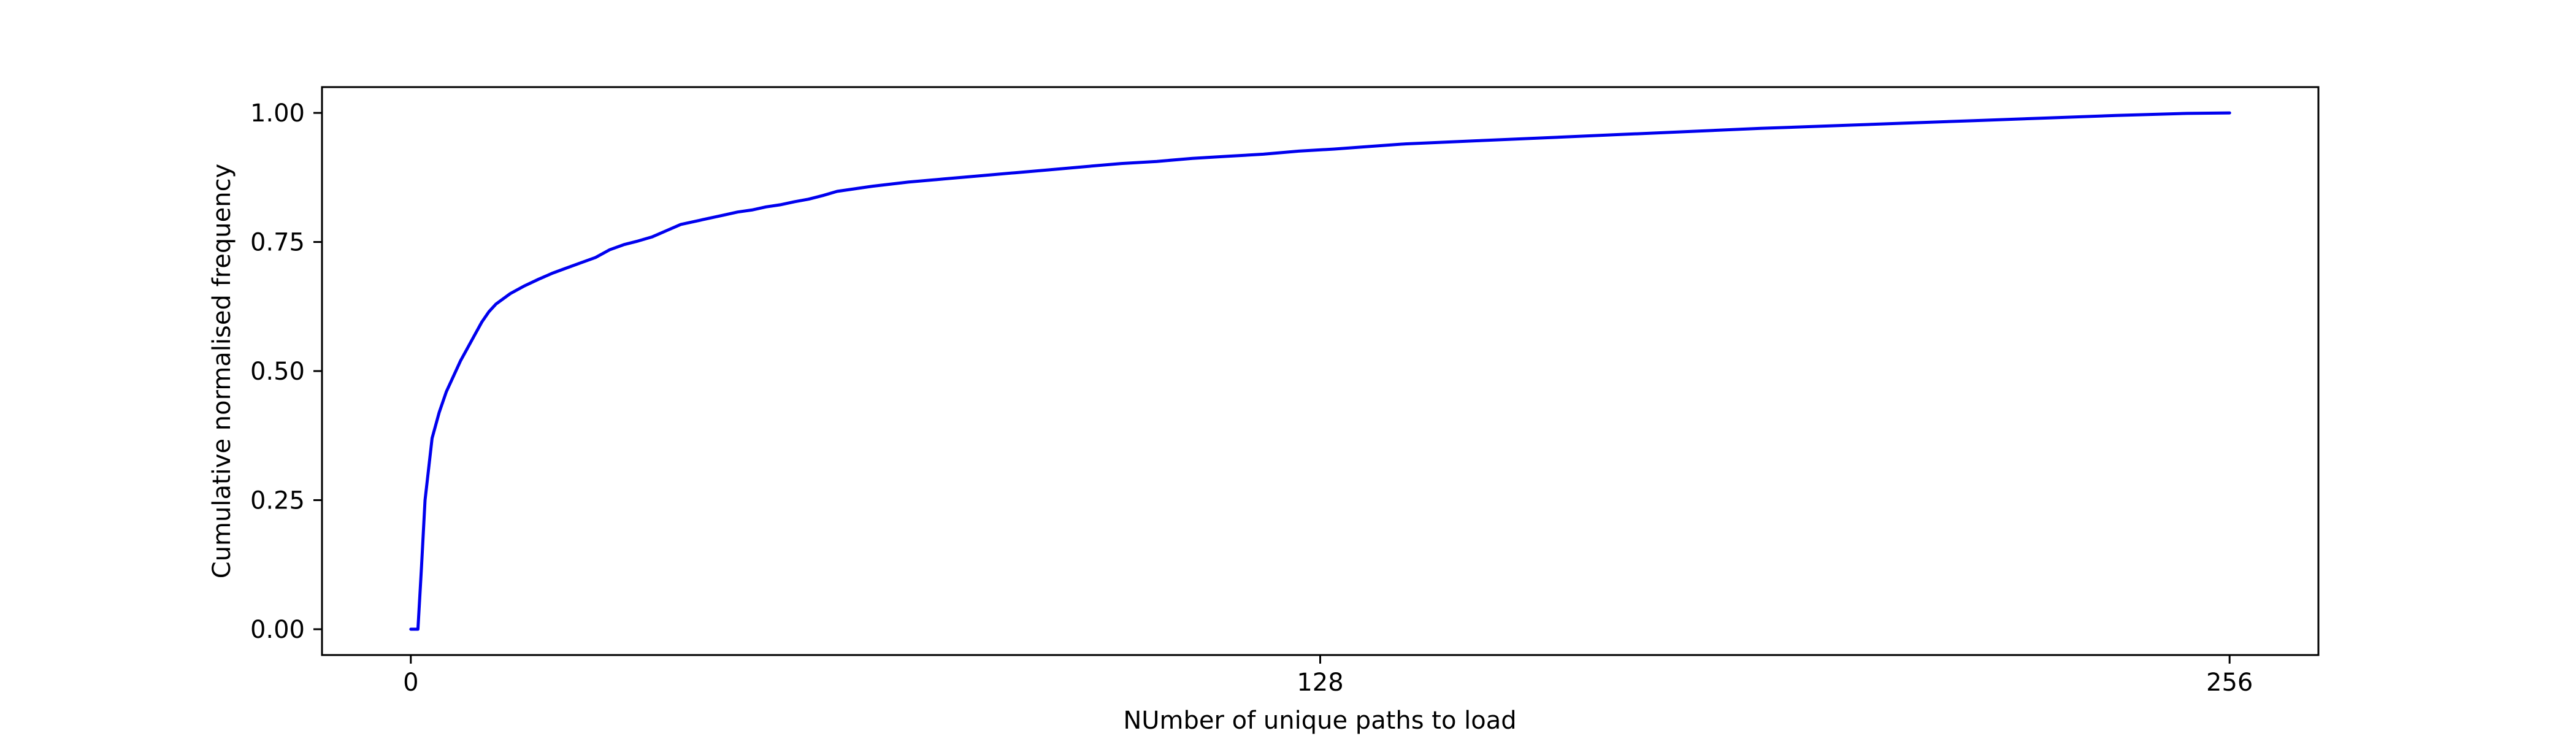 The width and height of the screenshot is (2576, 736). Describe the element at coordinates (1320, 683) in the screenshot. I see `x-tick-label: 128` at that location.